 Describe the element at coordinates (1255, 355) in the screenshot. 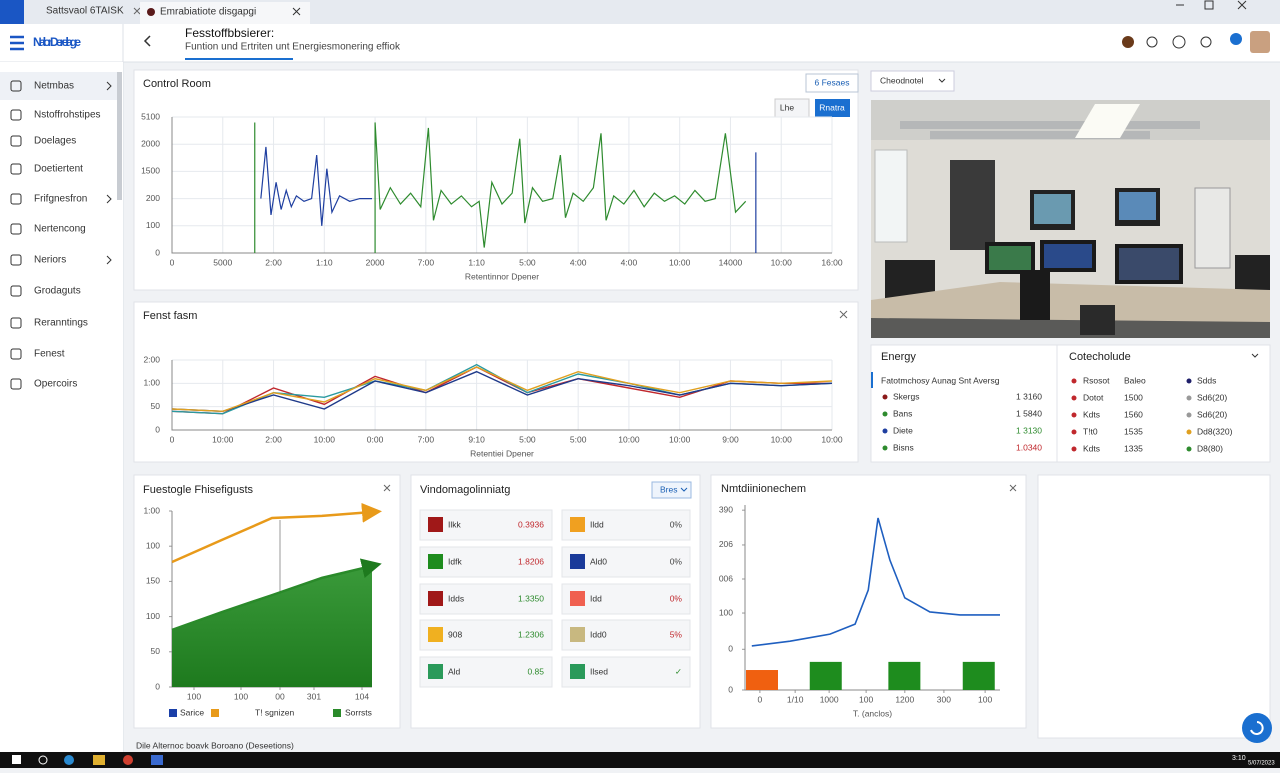

I see `chevron` at that location.